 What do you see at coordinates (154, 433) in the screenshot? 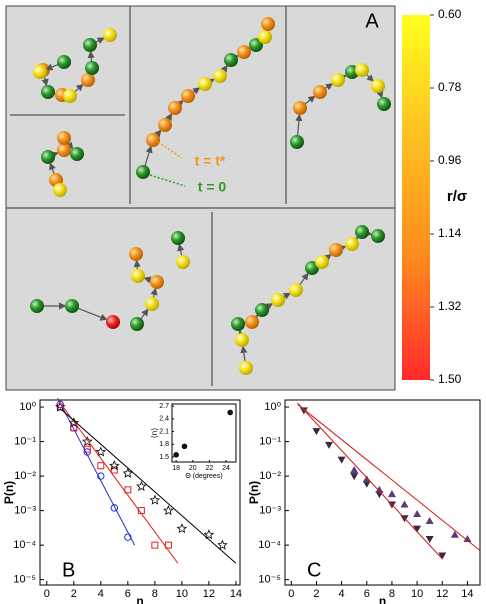
I see `y-axis-label: ⟨n⟩` at bounding box center [154, 433].